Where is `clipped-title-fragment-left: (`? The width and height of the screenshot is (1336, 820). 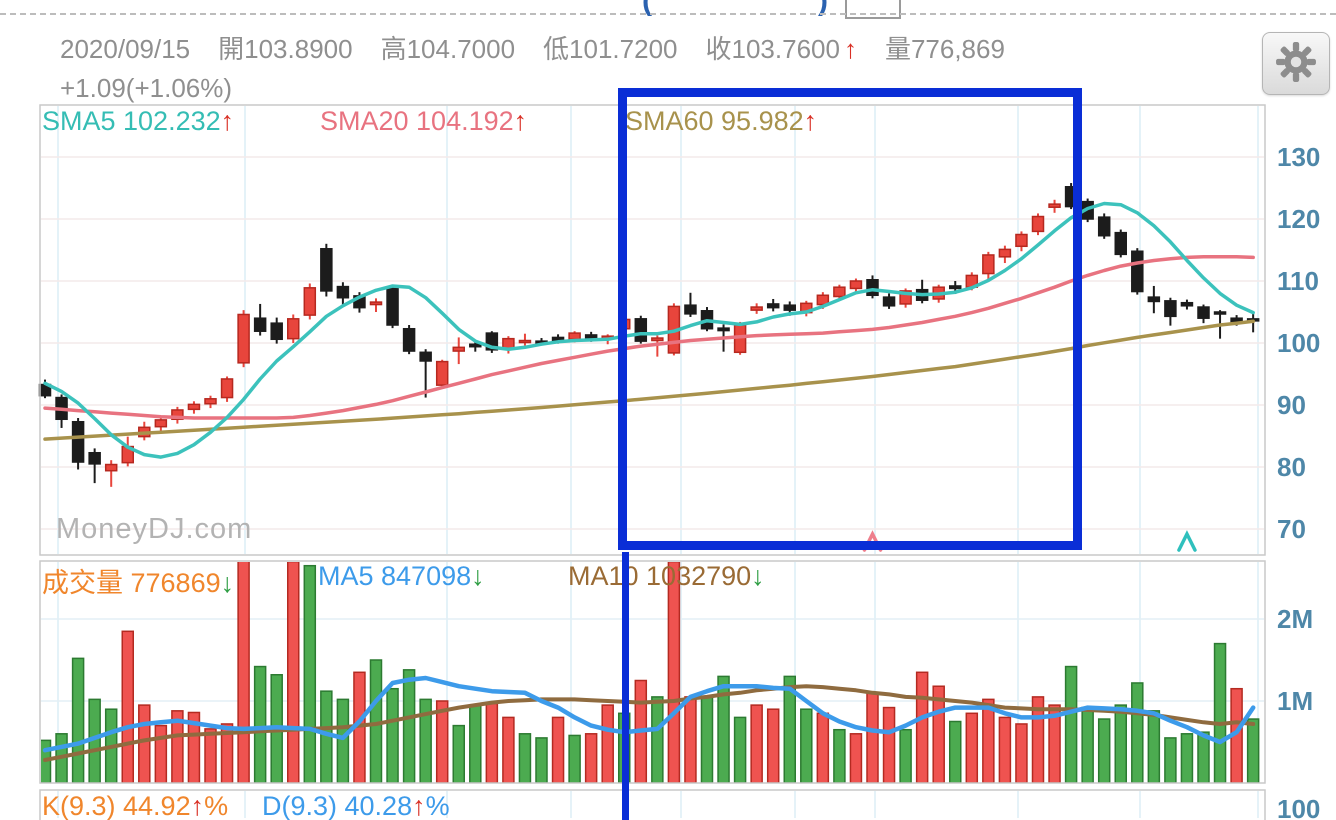
clipped-title-fragment-left: ( is located at coordinates (647, 8).